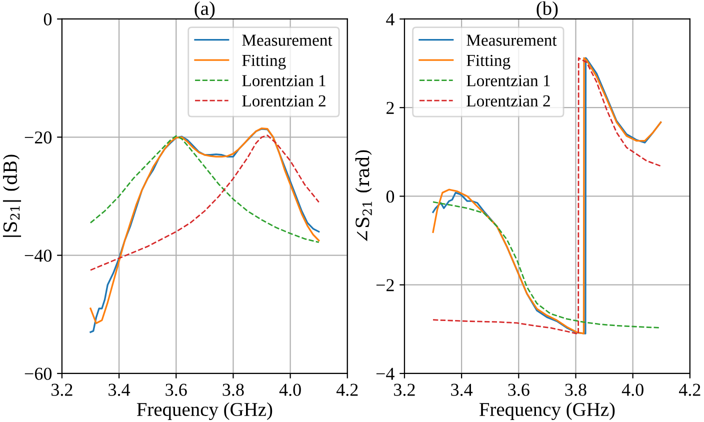 Image resolution: width=704 pixels, height=422 pixels. What do you see at coordinates (363, 196) in the screenshot?
I see `y-axis-title: ∠S$_{21}$ (rad)` at bounding box center [363, 196].